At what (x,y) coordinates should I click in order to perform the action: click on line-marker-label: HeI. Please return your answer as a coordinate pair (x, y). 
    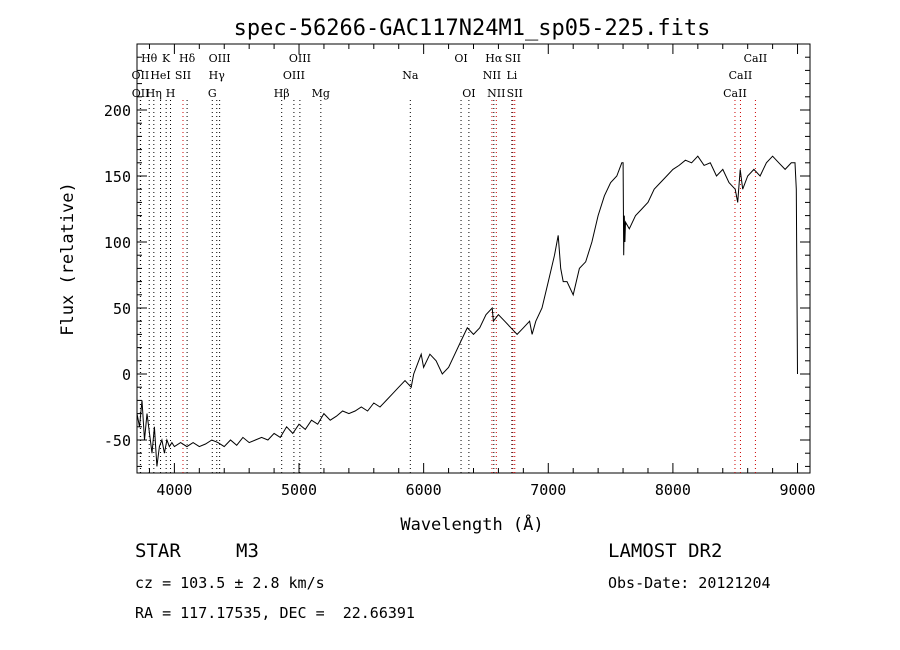
    Looking at the image, I should click on (160, 75).